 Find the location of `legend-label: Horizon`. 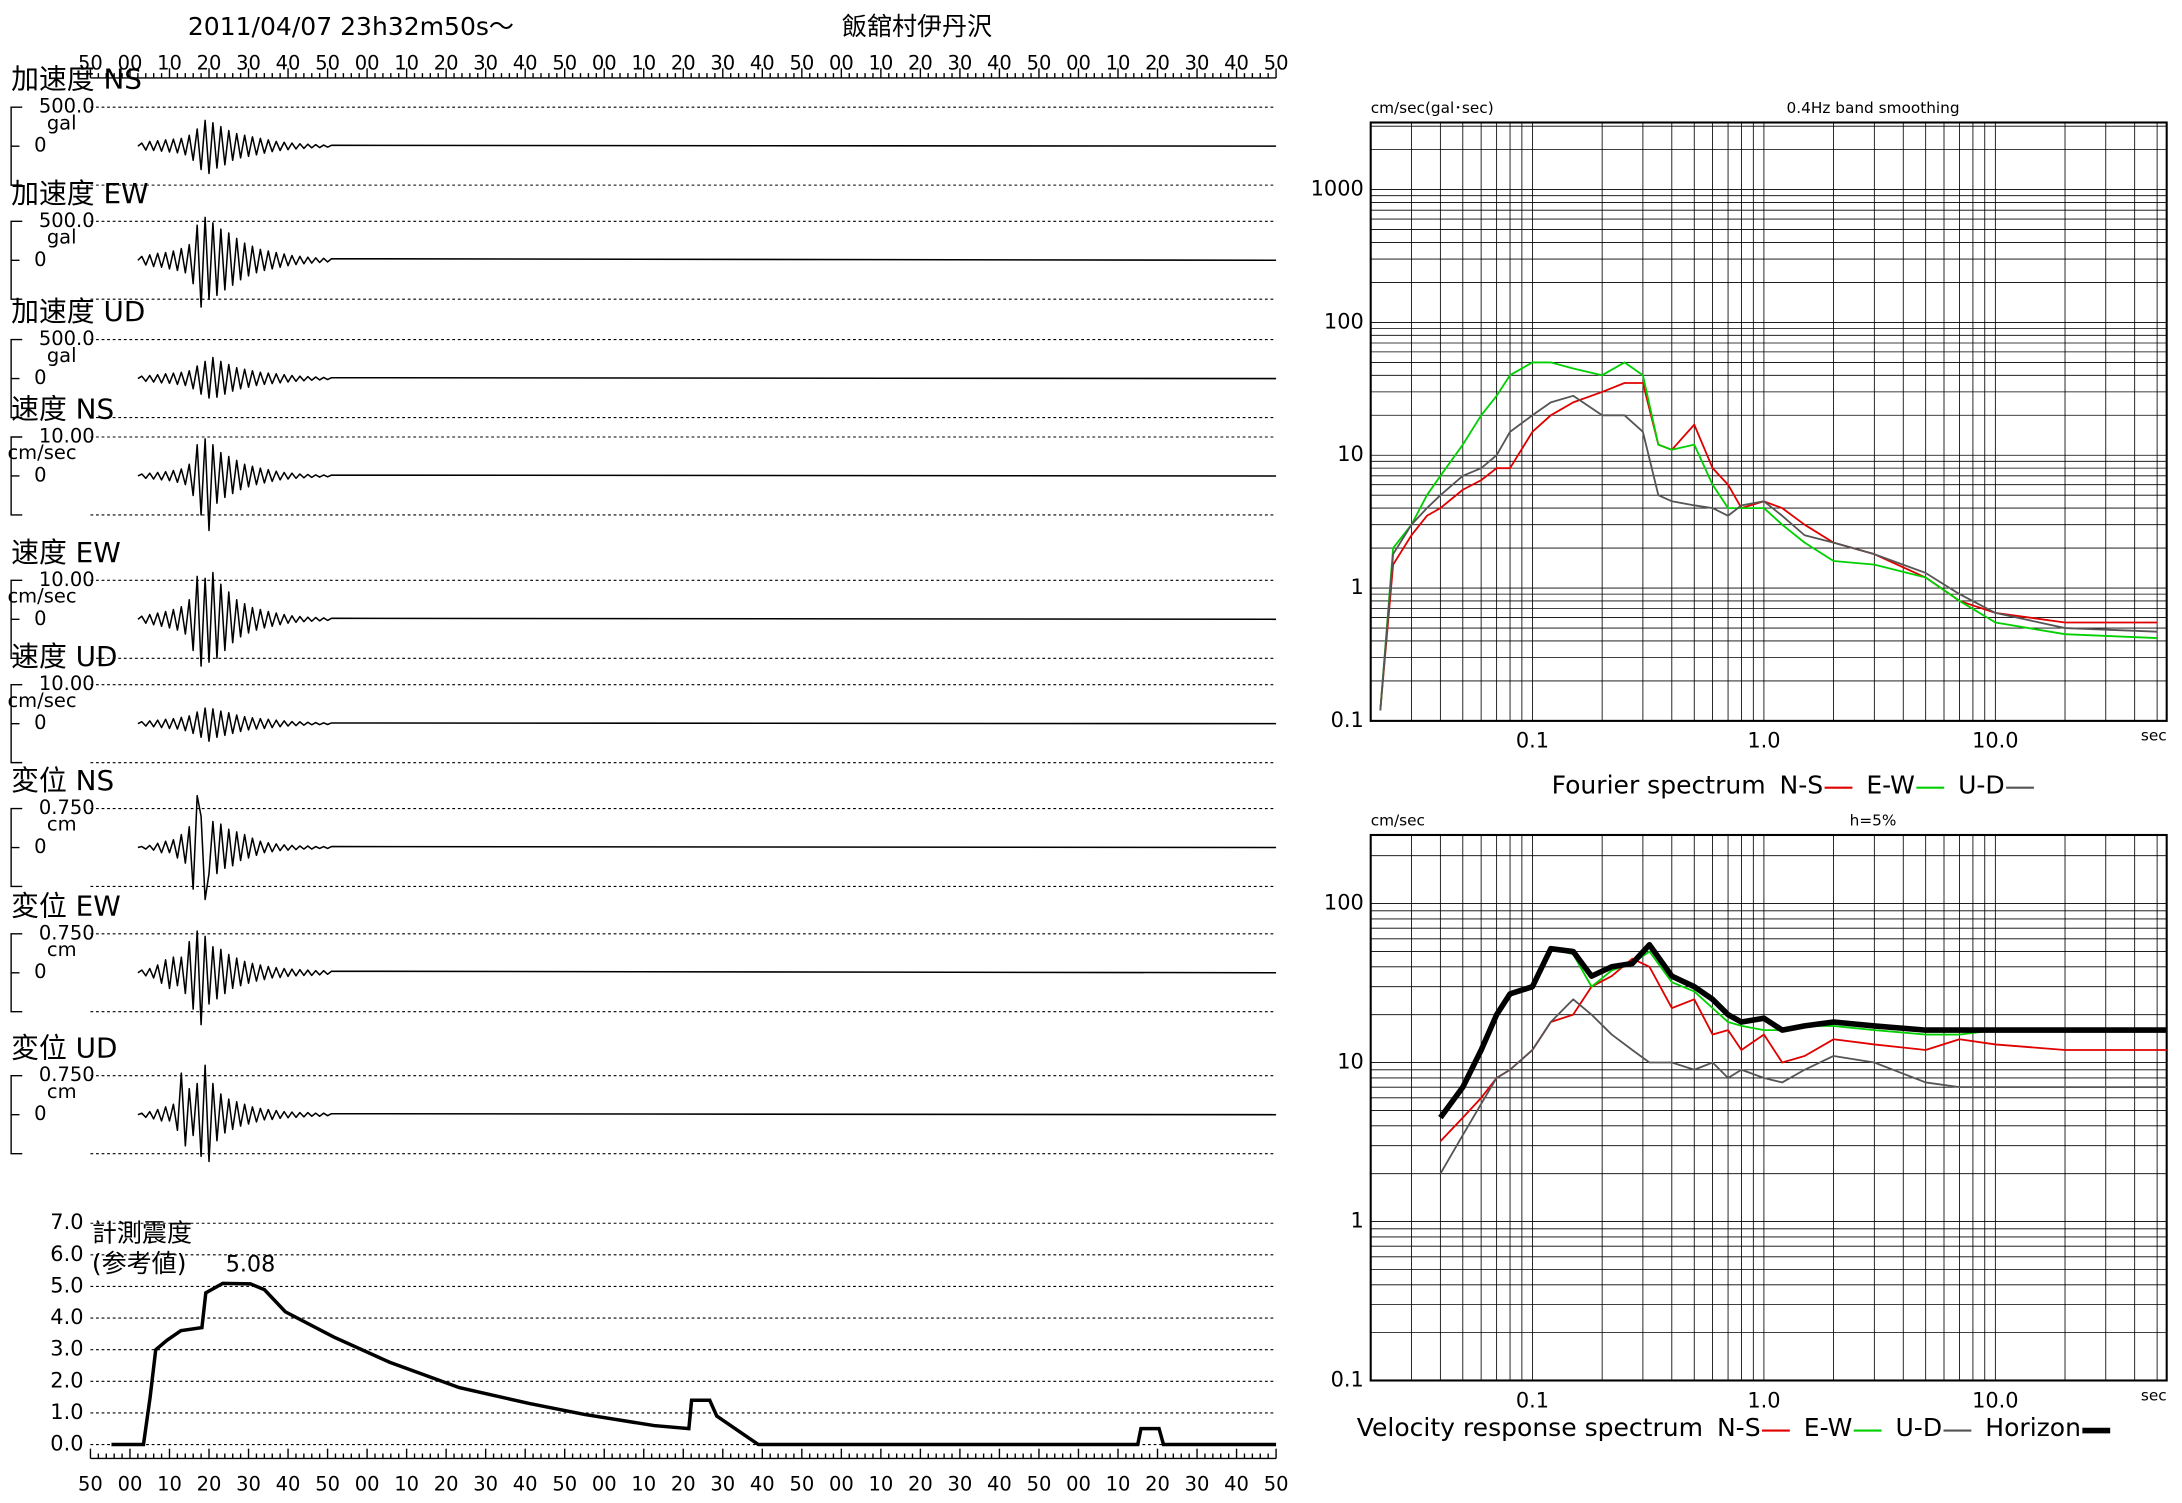

legend-label: Horizon is located at coordinates (2033, 1427).